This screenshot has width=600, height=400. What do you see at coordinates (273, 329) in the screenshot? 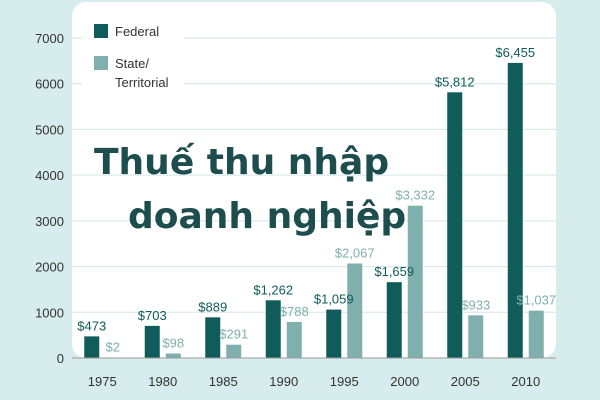
I see `bar-federal-1990` at bounding box center [273, 329].